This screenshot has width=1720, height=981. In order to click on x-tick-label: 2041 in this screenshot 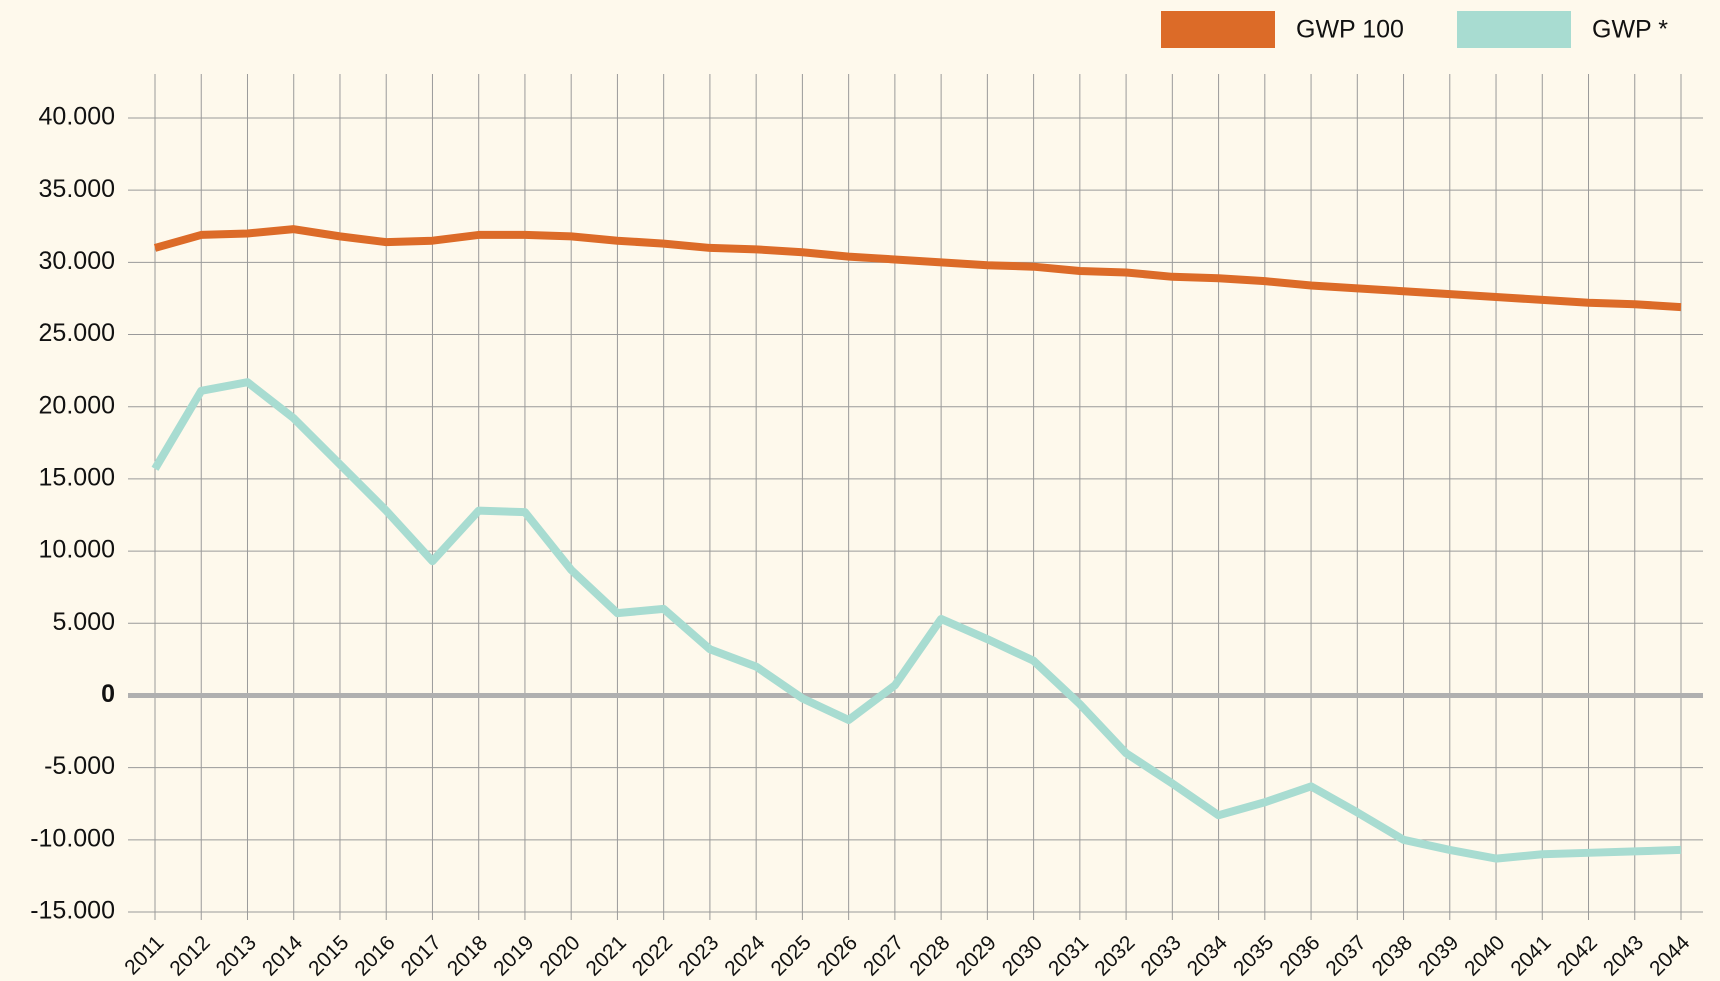, I will do `click(1530, 955)`.